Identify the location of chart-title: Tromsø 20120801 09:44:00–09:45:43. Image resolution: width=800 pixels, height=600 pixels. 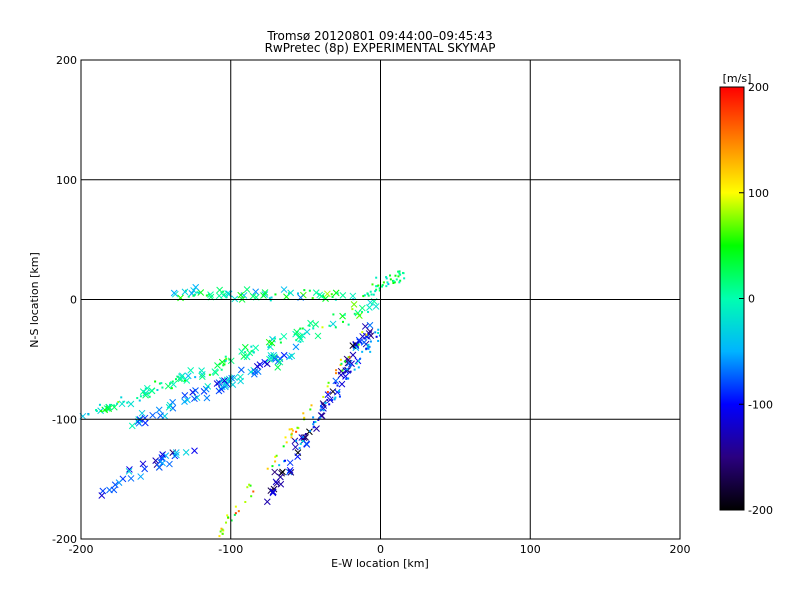
(379, 36).